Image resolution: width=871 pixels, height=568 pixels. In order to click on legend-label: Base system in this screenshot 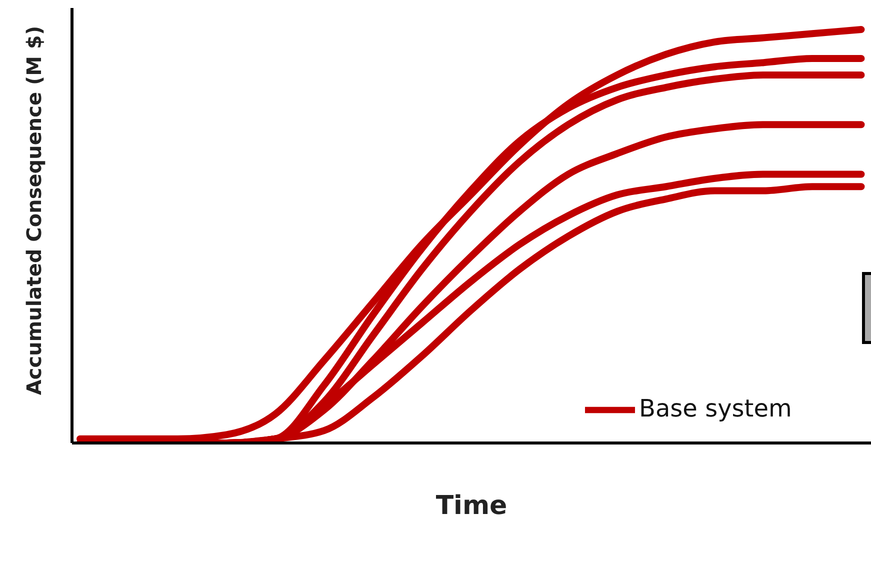, I will do `click(715, 408)`.